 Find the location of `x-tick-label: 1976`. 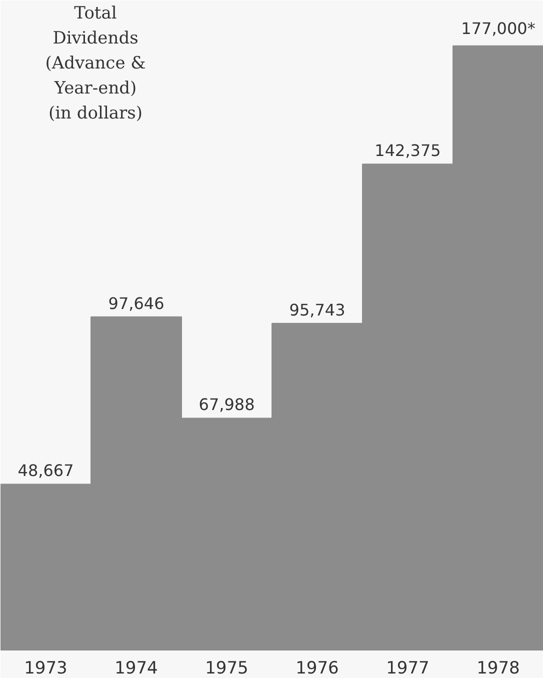

x-tick-label: 1976 is located at coordinates (317, 668).